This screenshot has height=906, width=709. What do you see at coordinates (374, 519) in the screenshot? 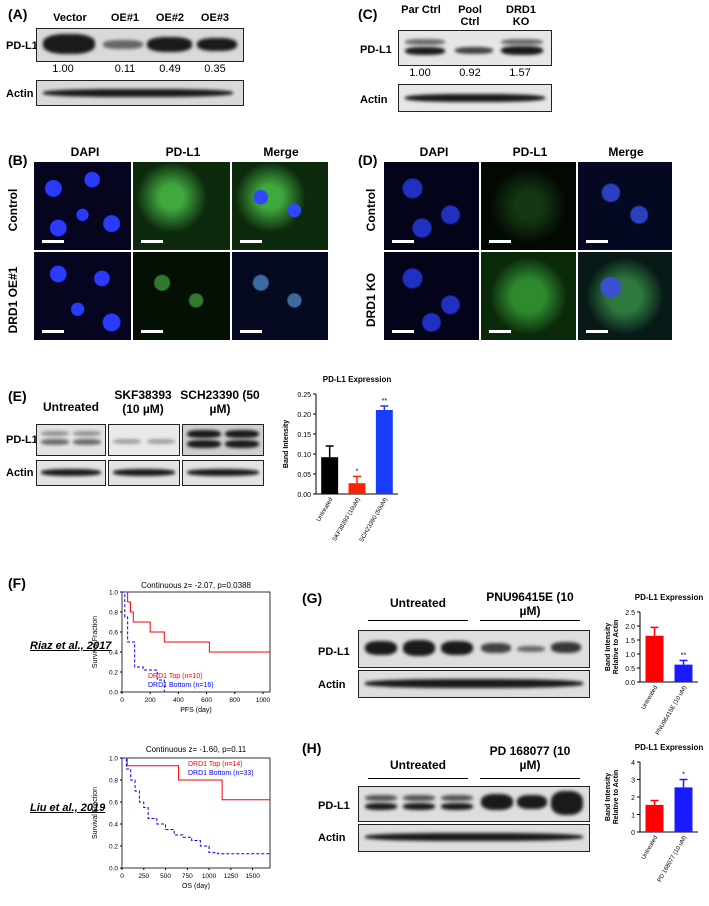
I see `category-label: SCH23390 (50uM)` at bounding box center [374, 519].